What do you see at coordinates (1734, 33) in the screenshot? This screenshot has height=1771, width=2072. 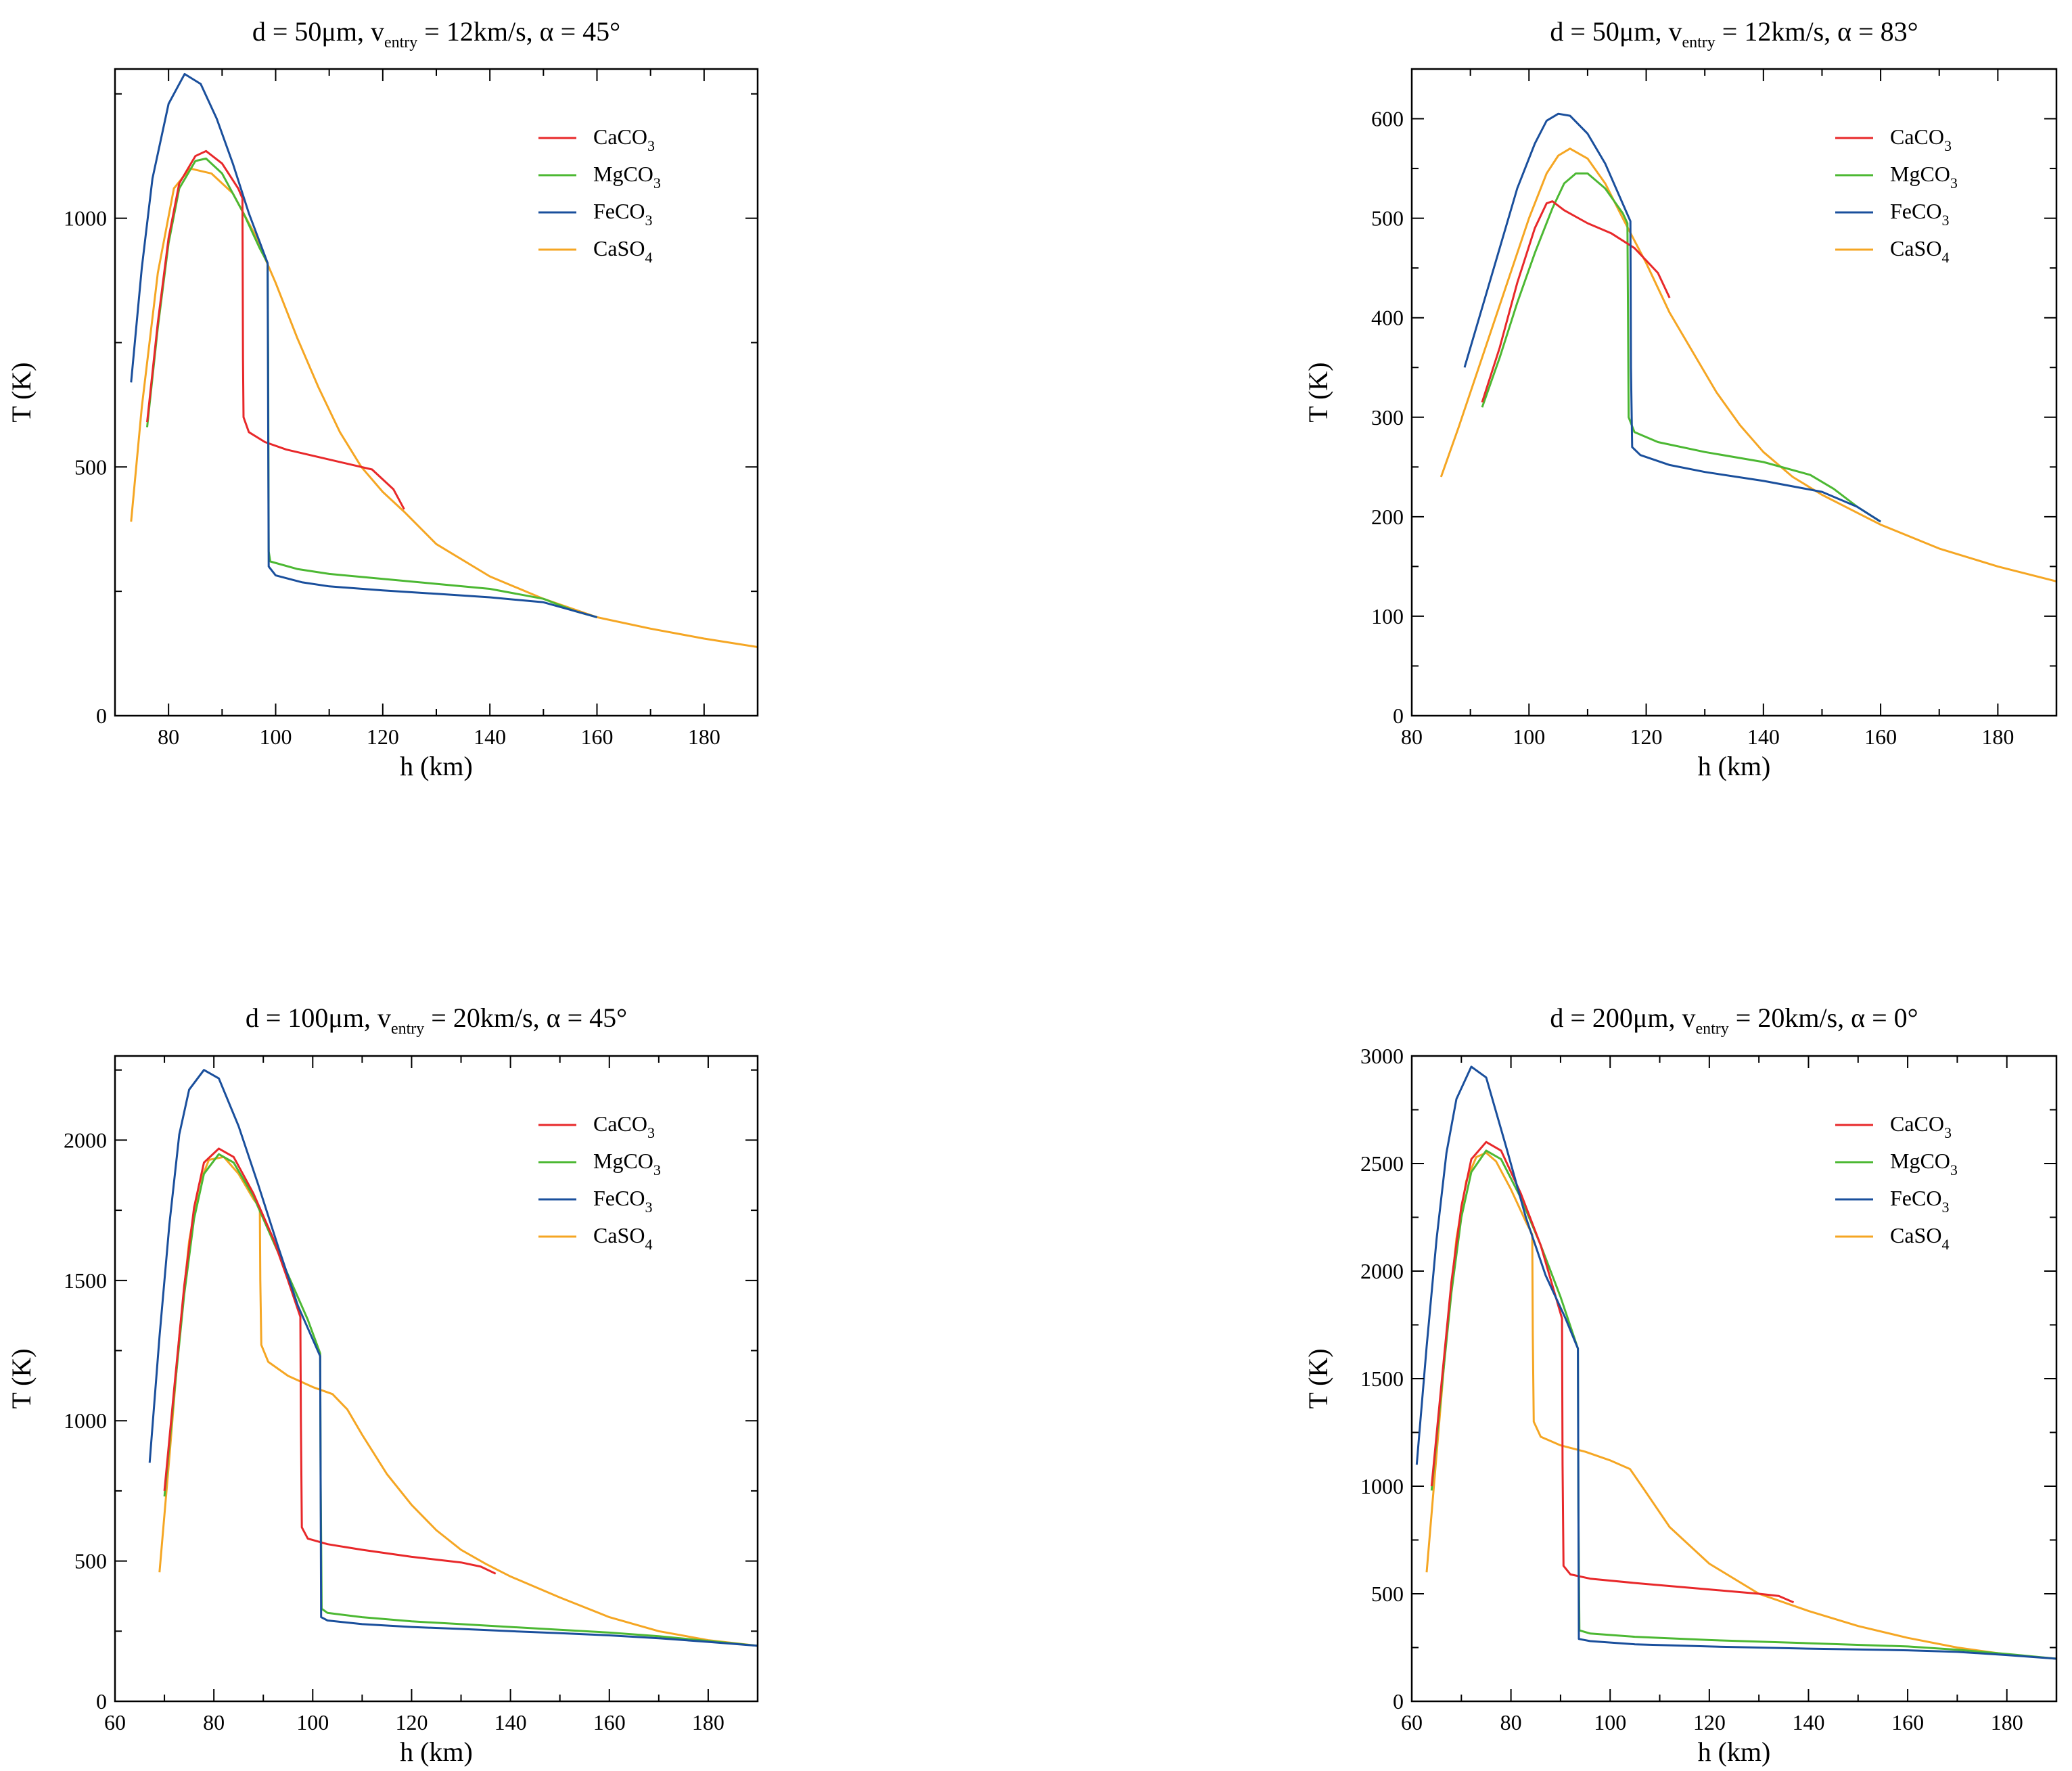 I see `chart-title: d = 50μm, ventry = 12km/s, α = 83°` at bounding box center [1734, 33].